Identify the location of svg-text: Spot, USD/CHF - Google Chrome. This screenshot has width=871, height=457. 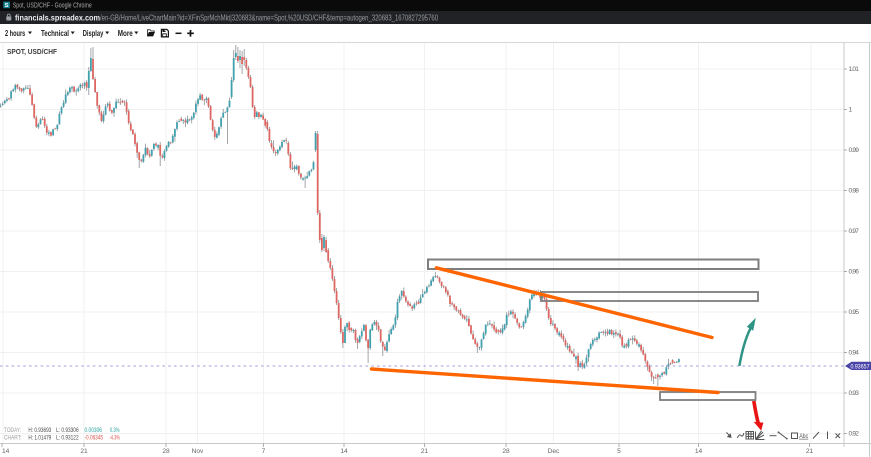
(52, 4).